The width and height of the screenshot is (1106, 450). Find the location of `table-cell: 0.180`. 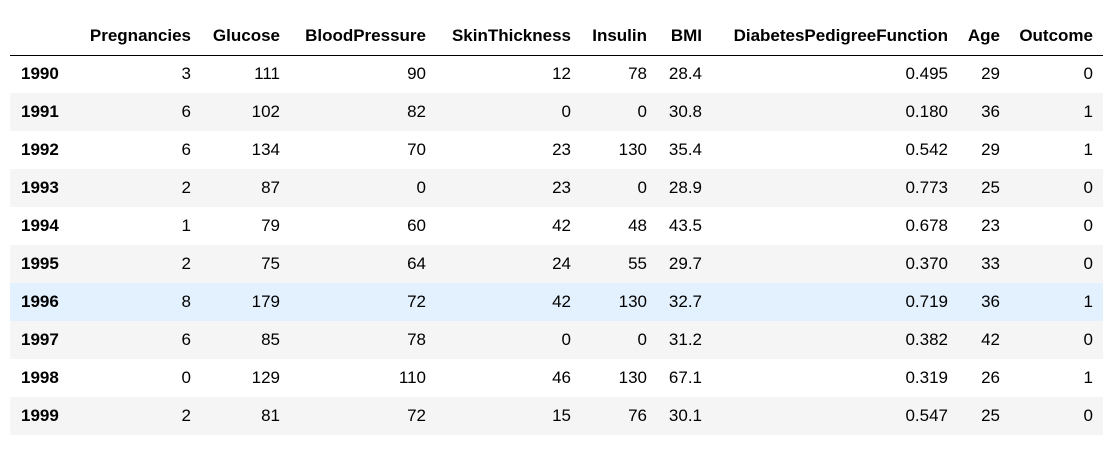

table-cell: 0.180 is located at coordinates (926, 111).